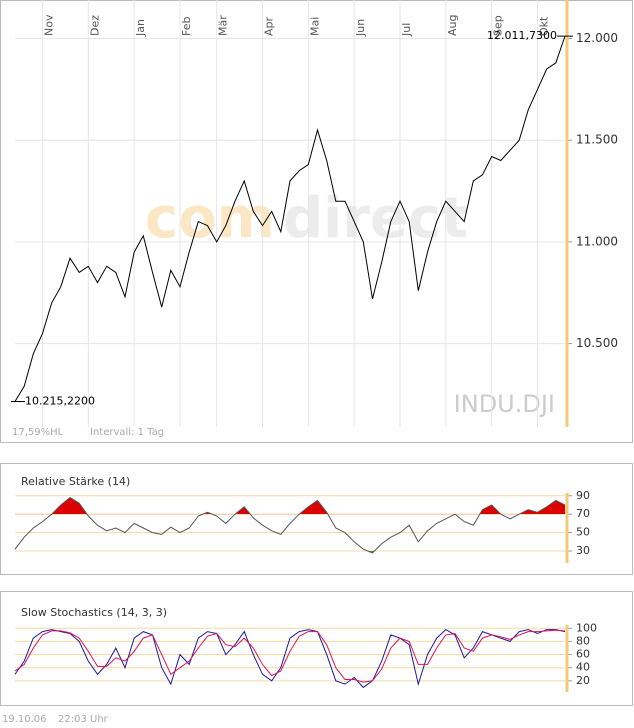 The image size is (634, 728). I want to click on symbol: INDU.DJI, so click(504, 404).